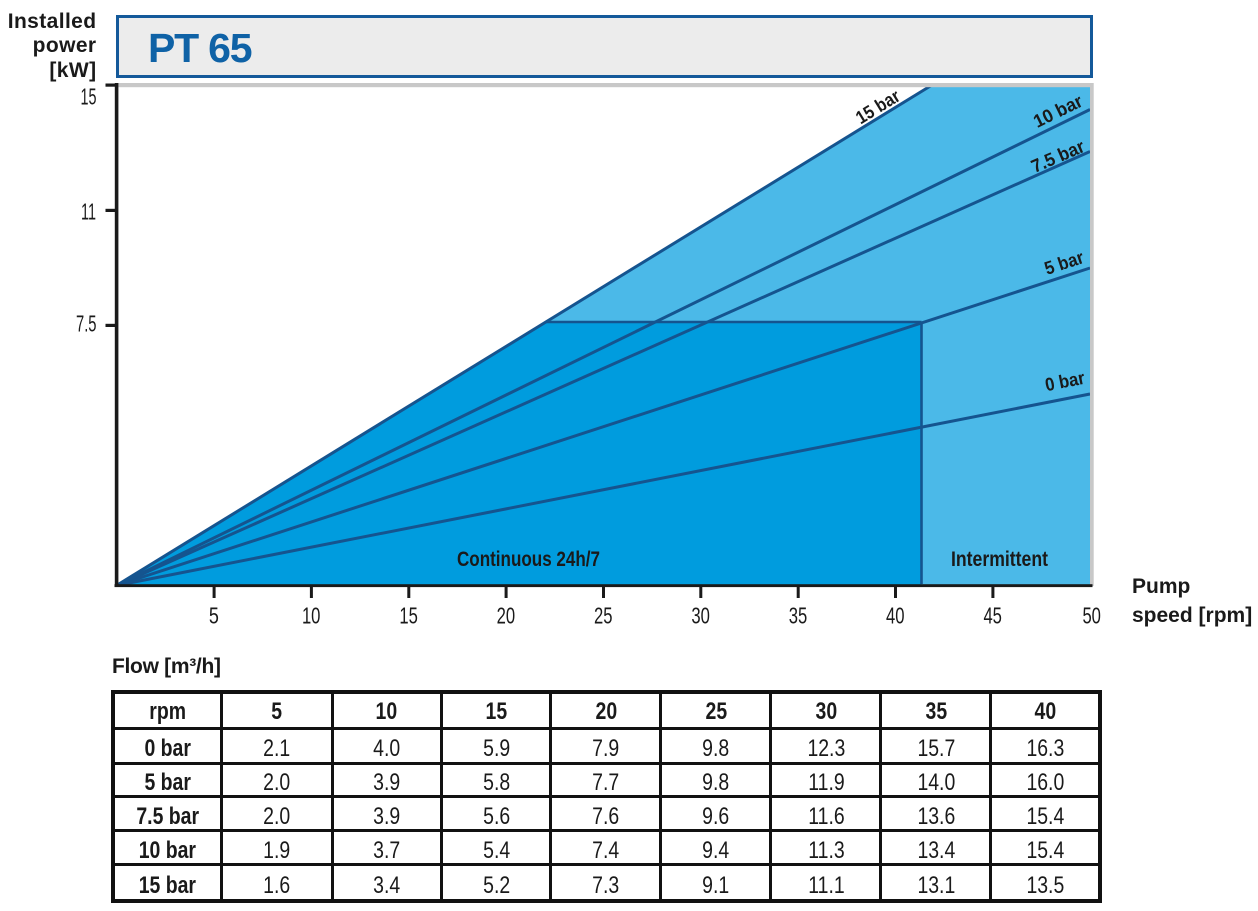  Describe the element at coordinates (895, 616) in the screenshot. I see `svg-text: 40` at that location.